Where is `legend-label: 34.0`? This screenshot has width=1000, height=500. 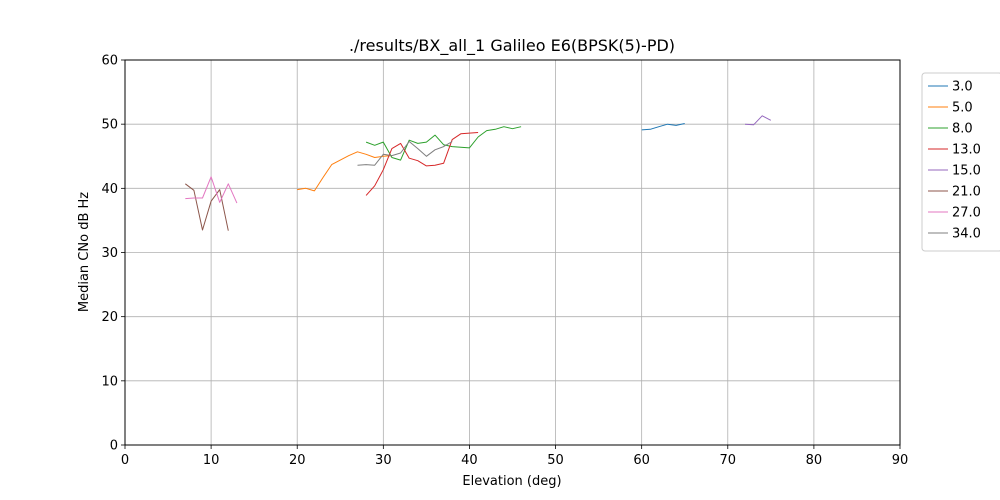
legend-label: 34.0 is located at coordinates (966, 234).